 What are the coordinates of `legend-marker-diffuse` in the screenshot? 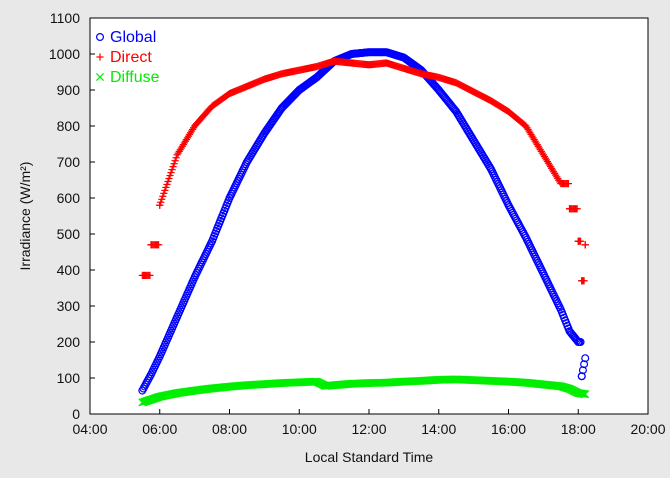 It's located at (100, 77).